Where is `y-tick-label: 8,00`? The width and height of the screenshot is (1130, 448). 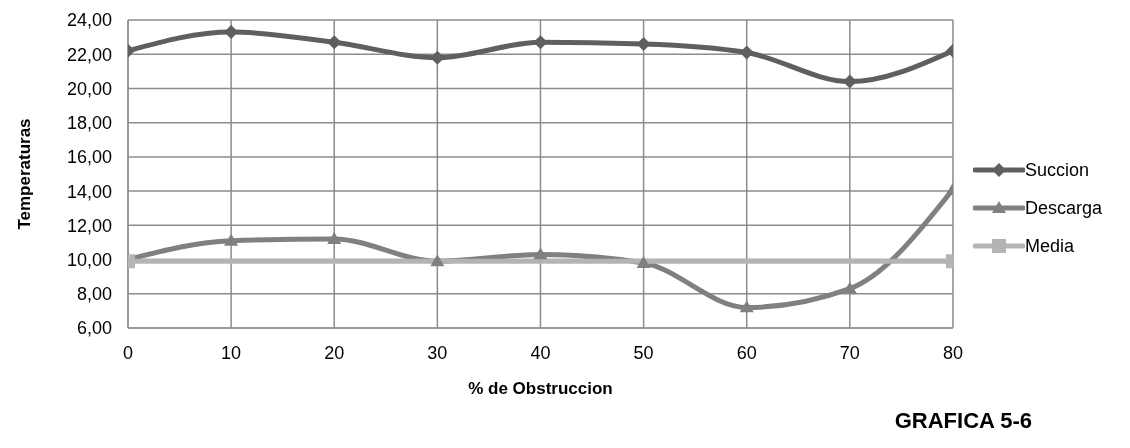 y-tick-label: 8,00 is located at coordinates (94, 294).